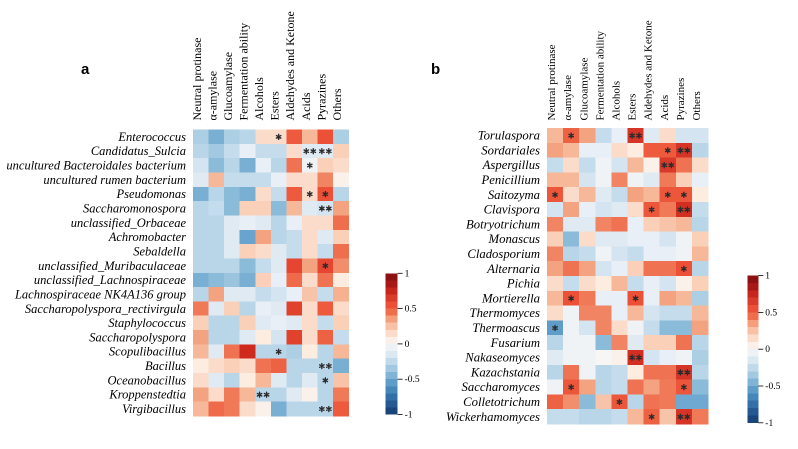 This screenshot has width=798, height=449. What do you see at coordinates (138, 151) in the screenshot?
I see `svg-text: Candidatus_Sulcia` at bounding box center [138, 151].